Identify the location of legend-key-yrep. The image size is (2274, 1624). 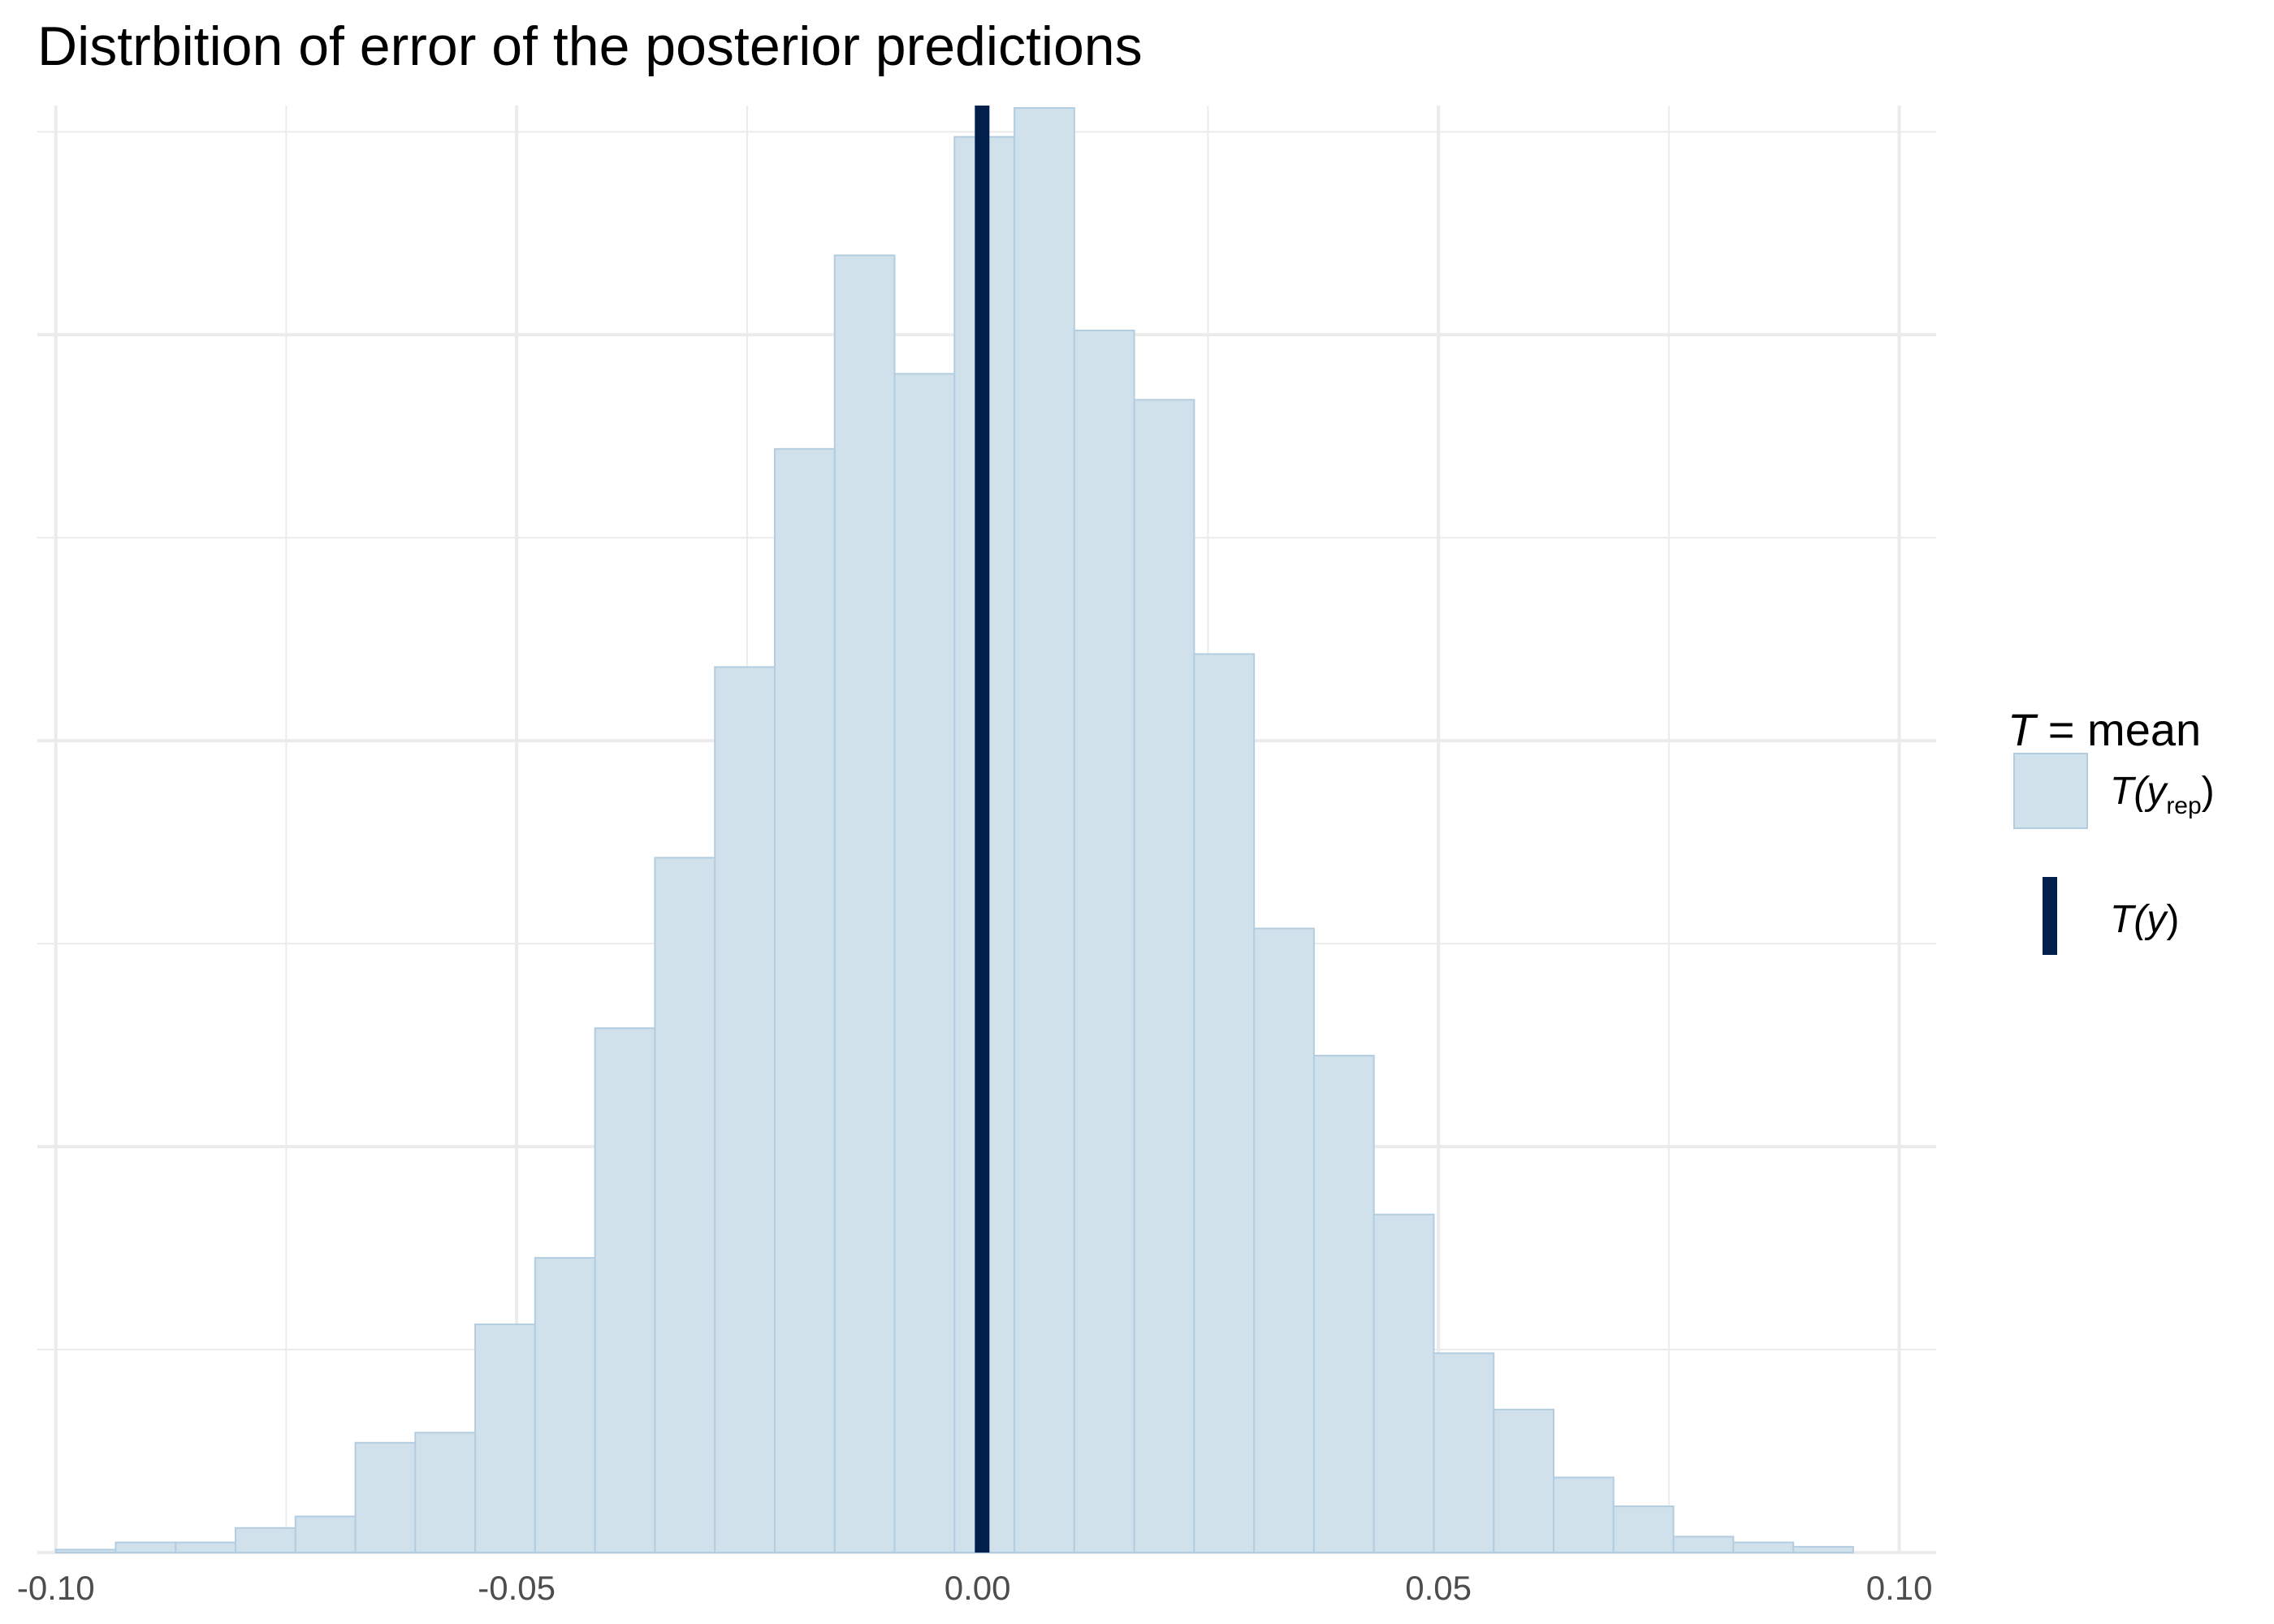
(2050, 791).